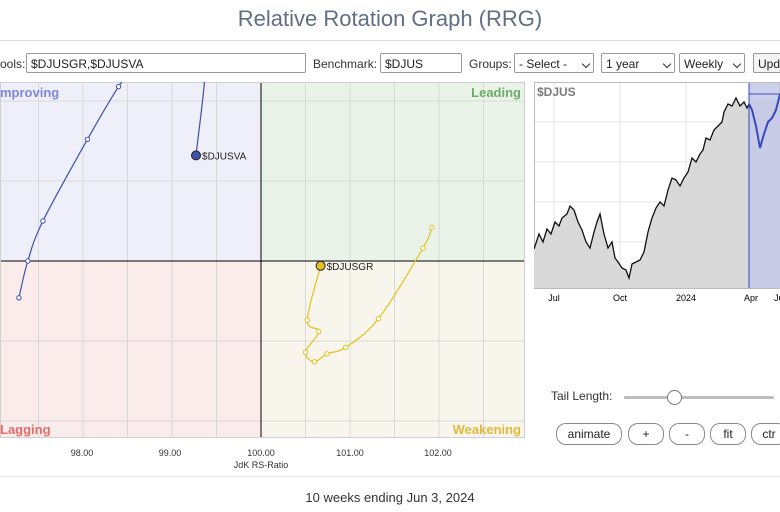 Image resolution: width=780 pixels, height=512 pixels. I want to click on price-line, so click(642, 188).